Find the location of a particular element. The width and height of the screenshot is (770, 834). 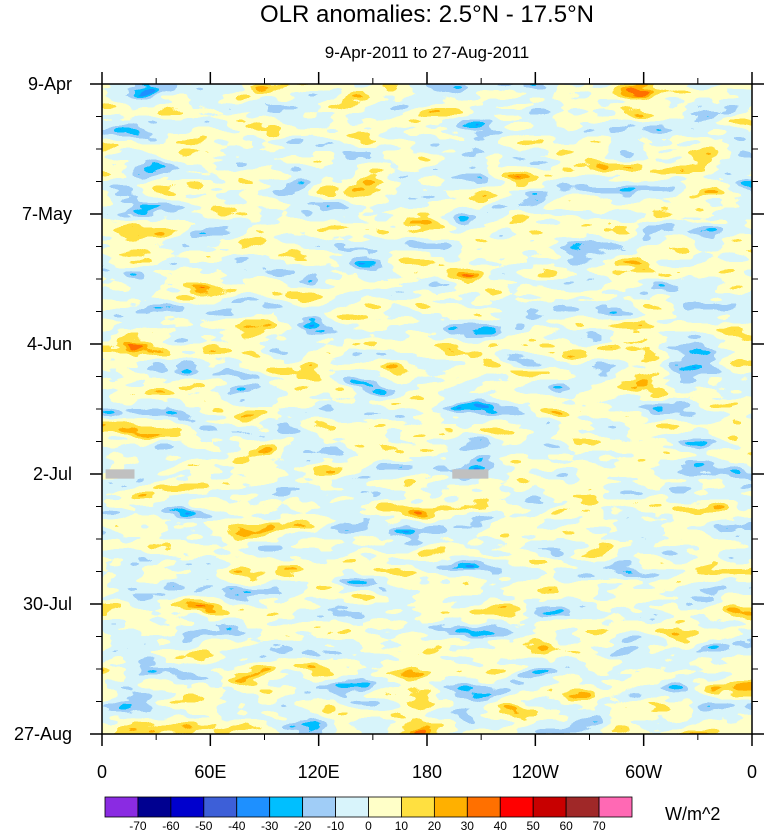

y-tick-label: 9-Apr is located at coordinates (50, 84).